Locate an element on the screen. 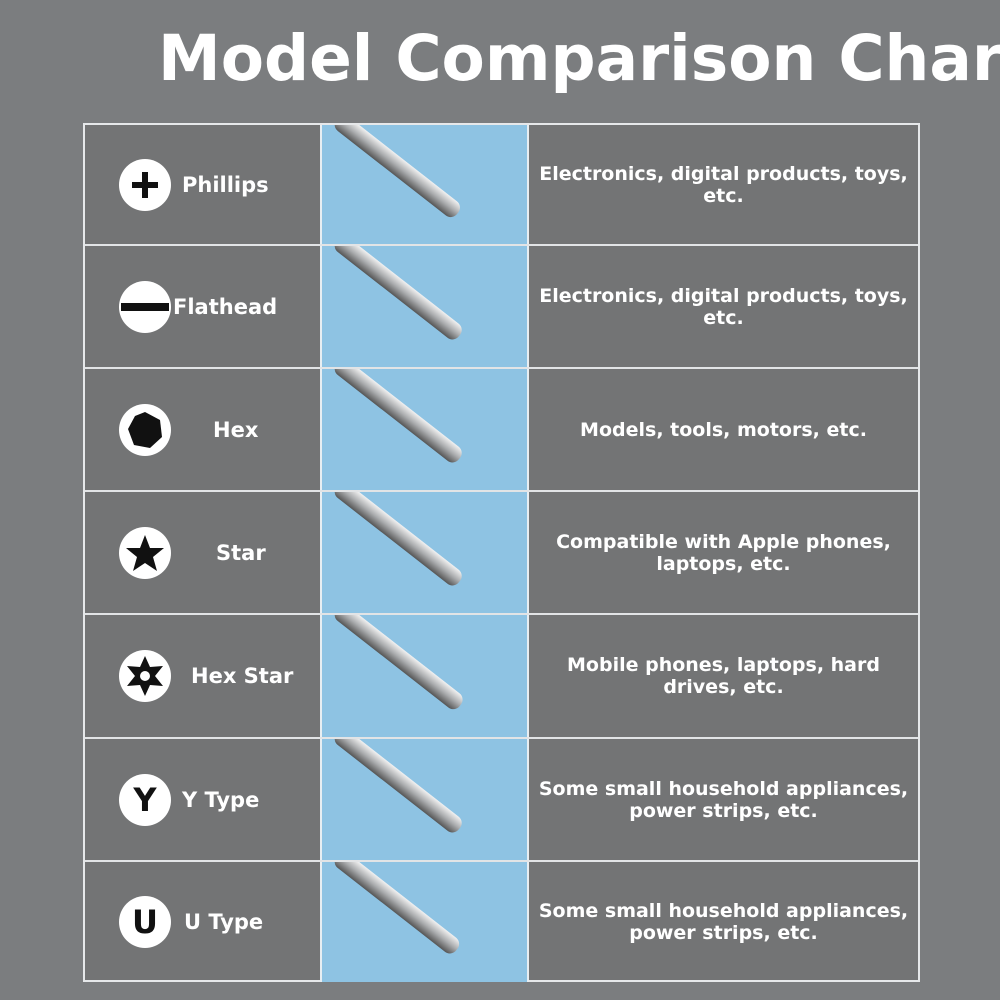  u-letter-icon: U is located at coordinates (145, 922).